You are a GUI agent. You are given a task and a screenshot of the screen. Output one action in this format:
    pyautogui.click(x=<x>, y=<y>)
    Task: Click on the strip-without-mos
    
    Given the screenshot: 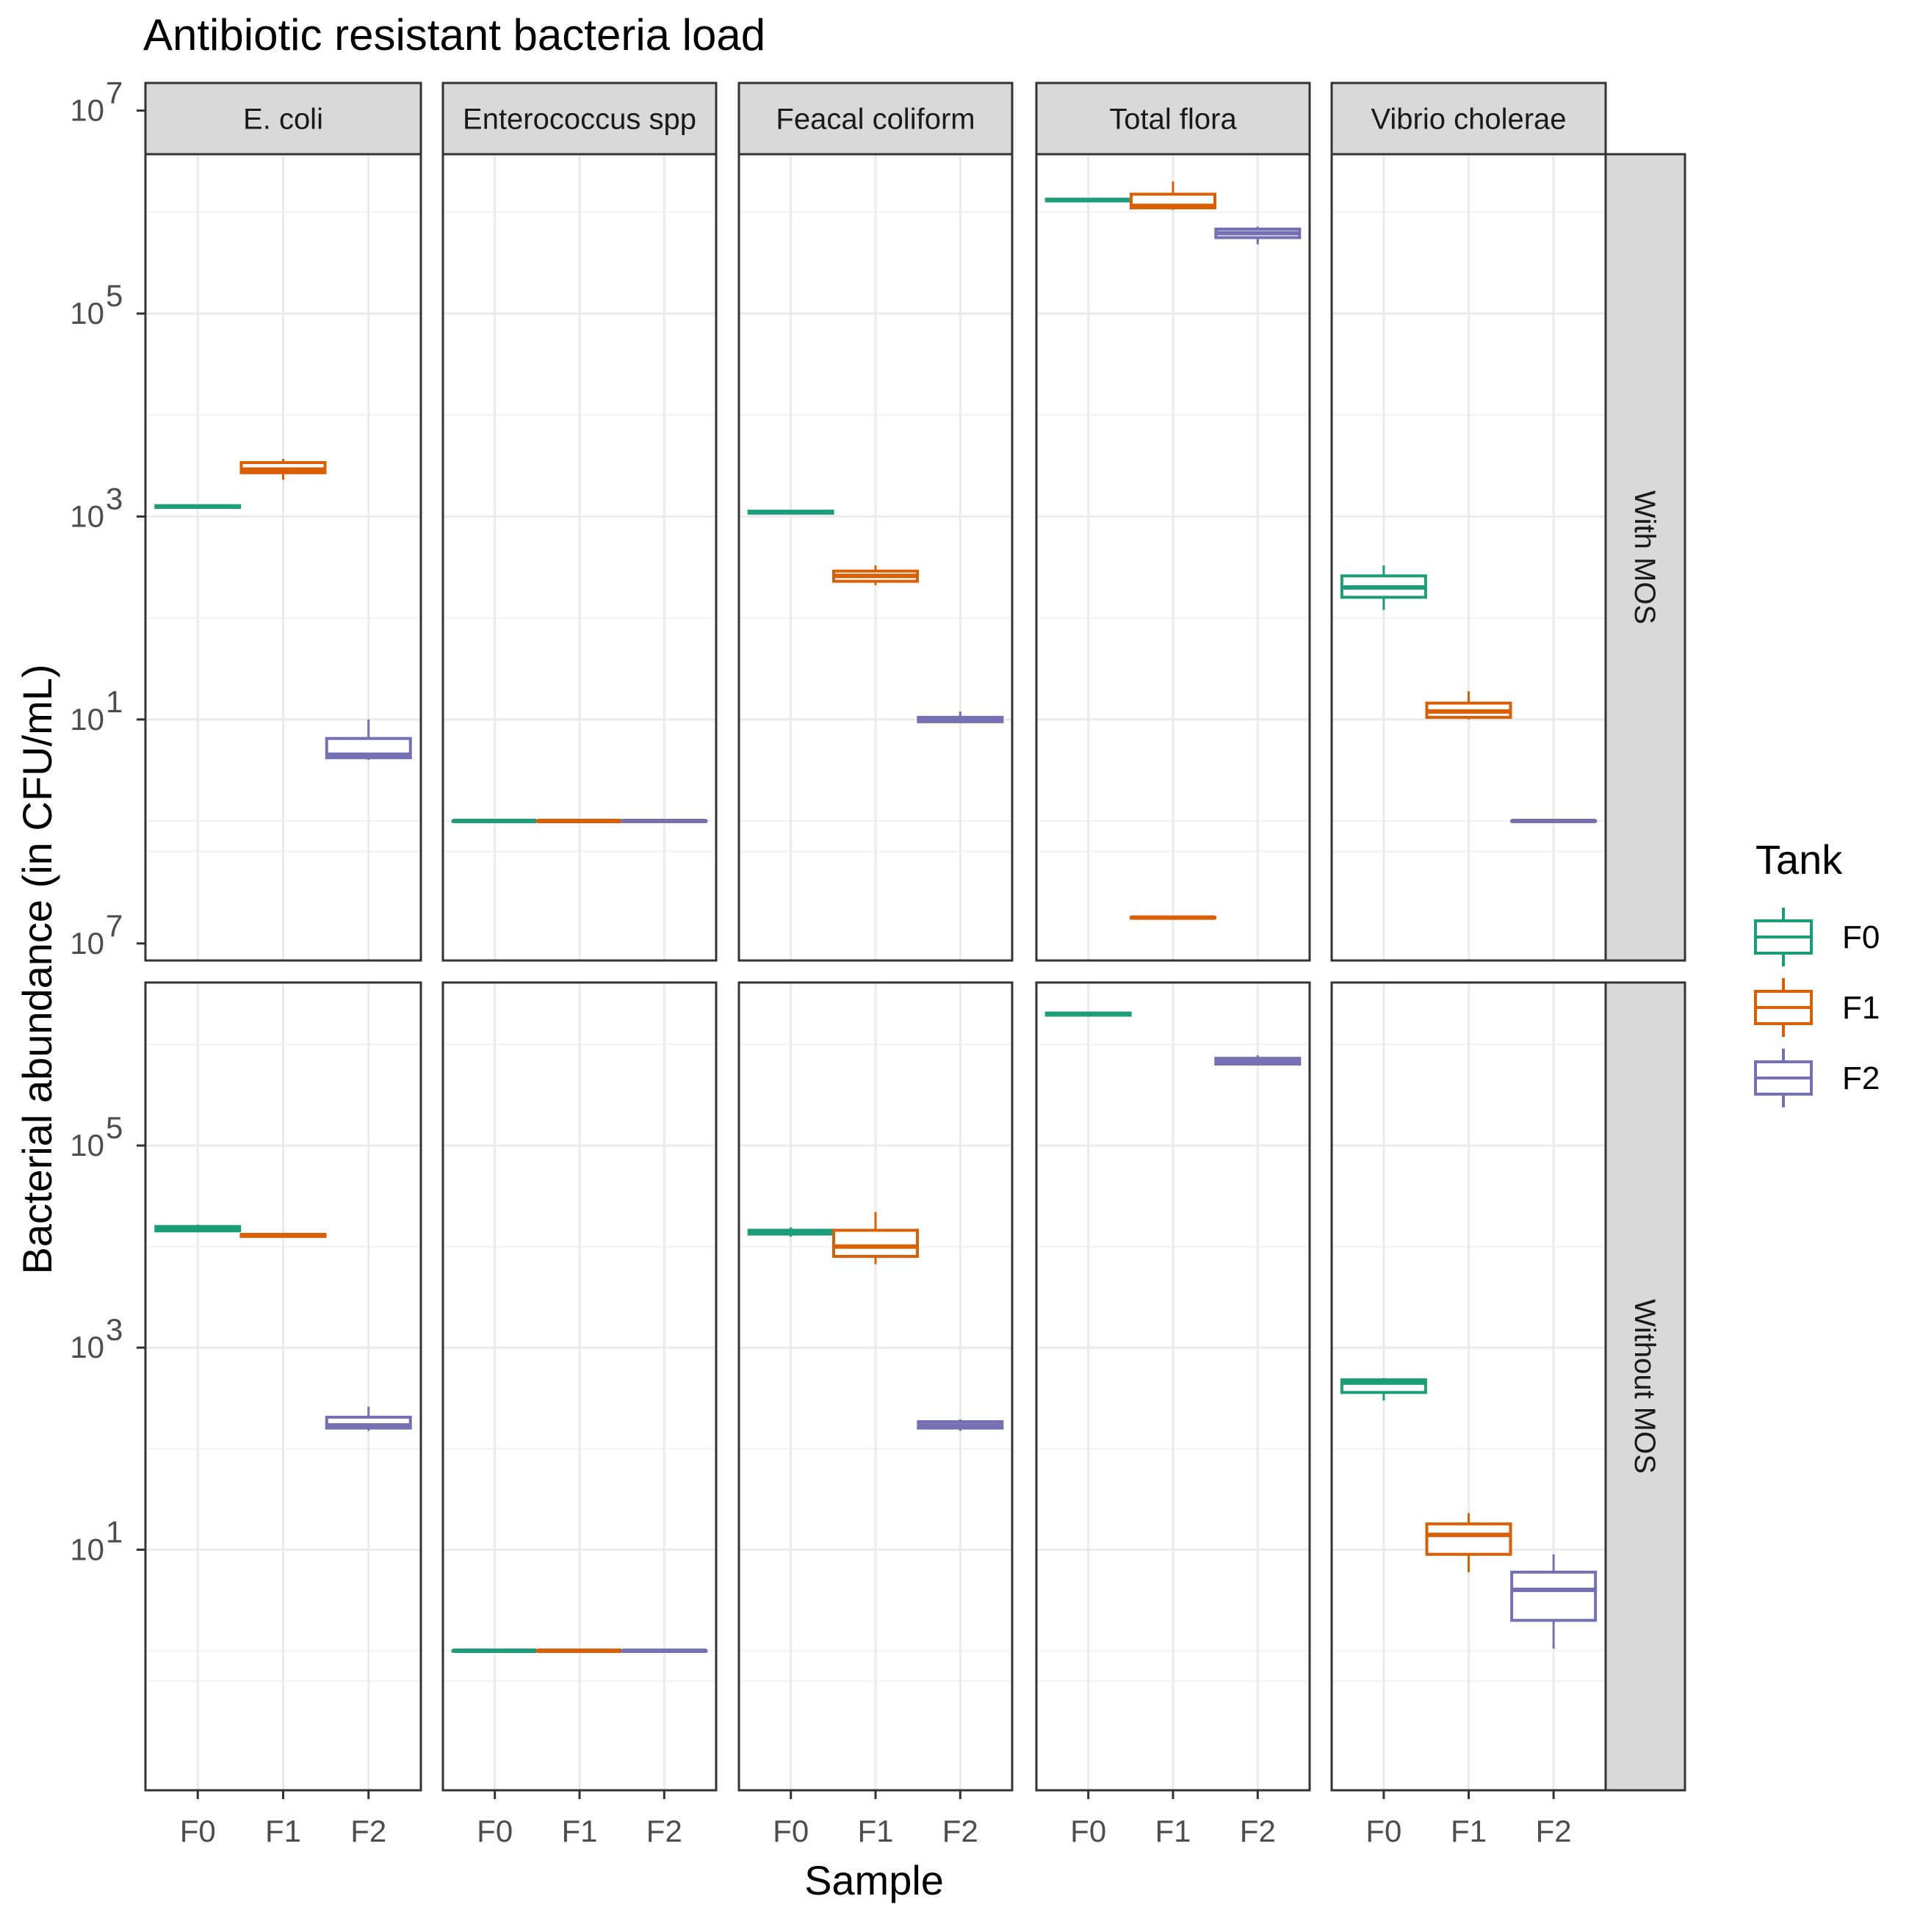 What is the action you would take?
    pyautogui.click(x=1645, y=1386)
    